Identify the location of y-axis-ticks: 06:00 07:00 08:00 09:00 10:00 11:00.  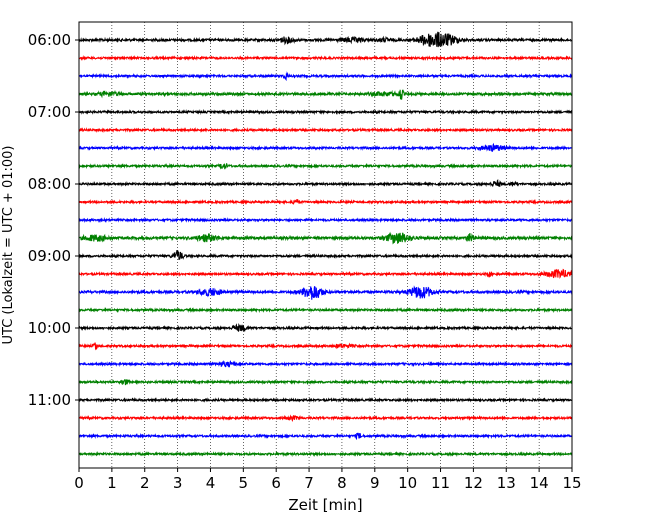
(53, 220).